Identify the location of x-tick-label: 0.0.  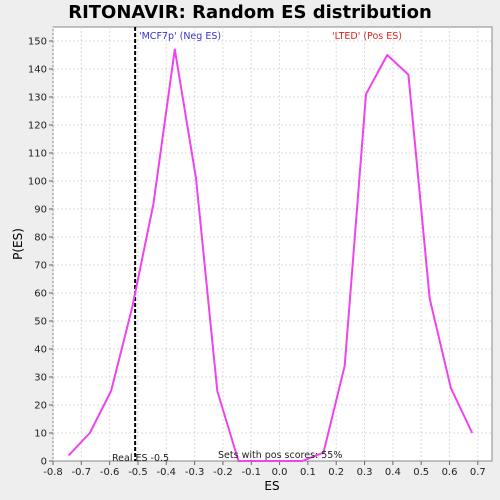
(280, 472).